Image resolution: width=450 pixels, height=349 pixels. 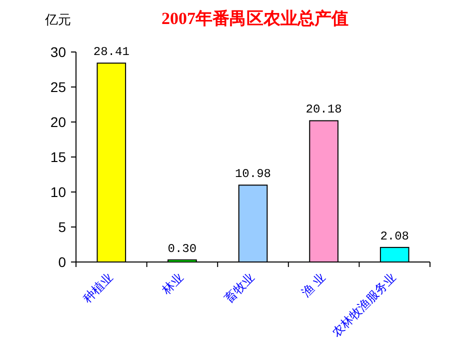 I want to click on y-tick-label: 15, so click(x=58, y=157).